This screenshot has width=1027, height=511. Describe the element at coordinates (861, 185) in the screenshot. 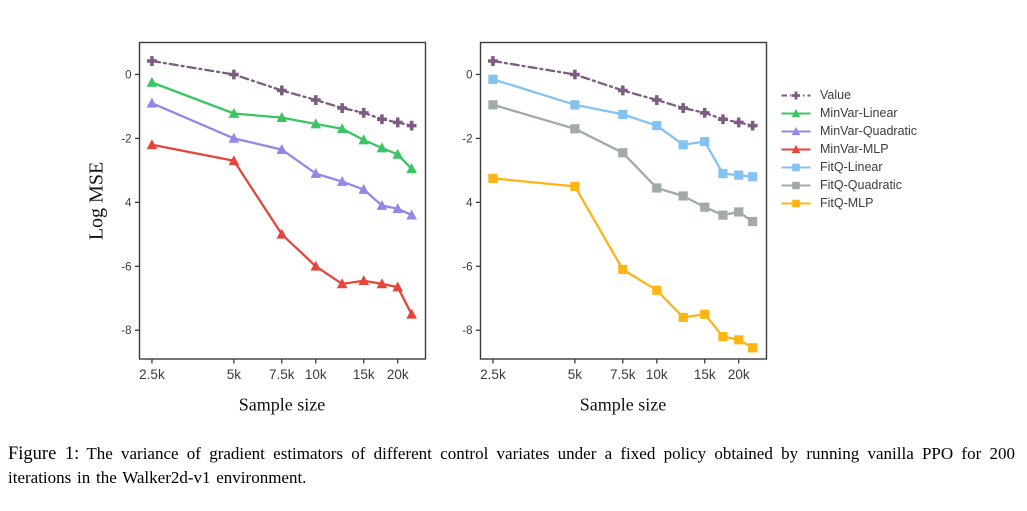

I see `legend-item-label: FitQ-Quadratic` at that location.